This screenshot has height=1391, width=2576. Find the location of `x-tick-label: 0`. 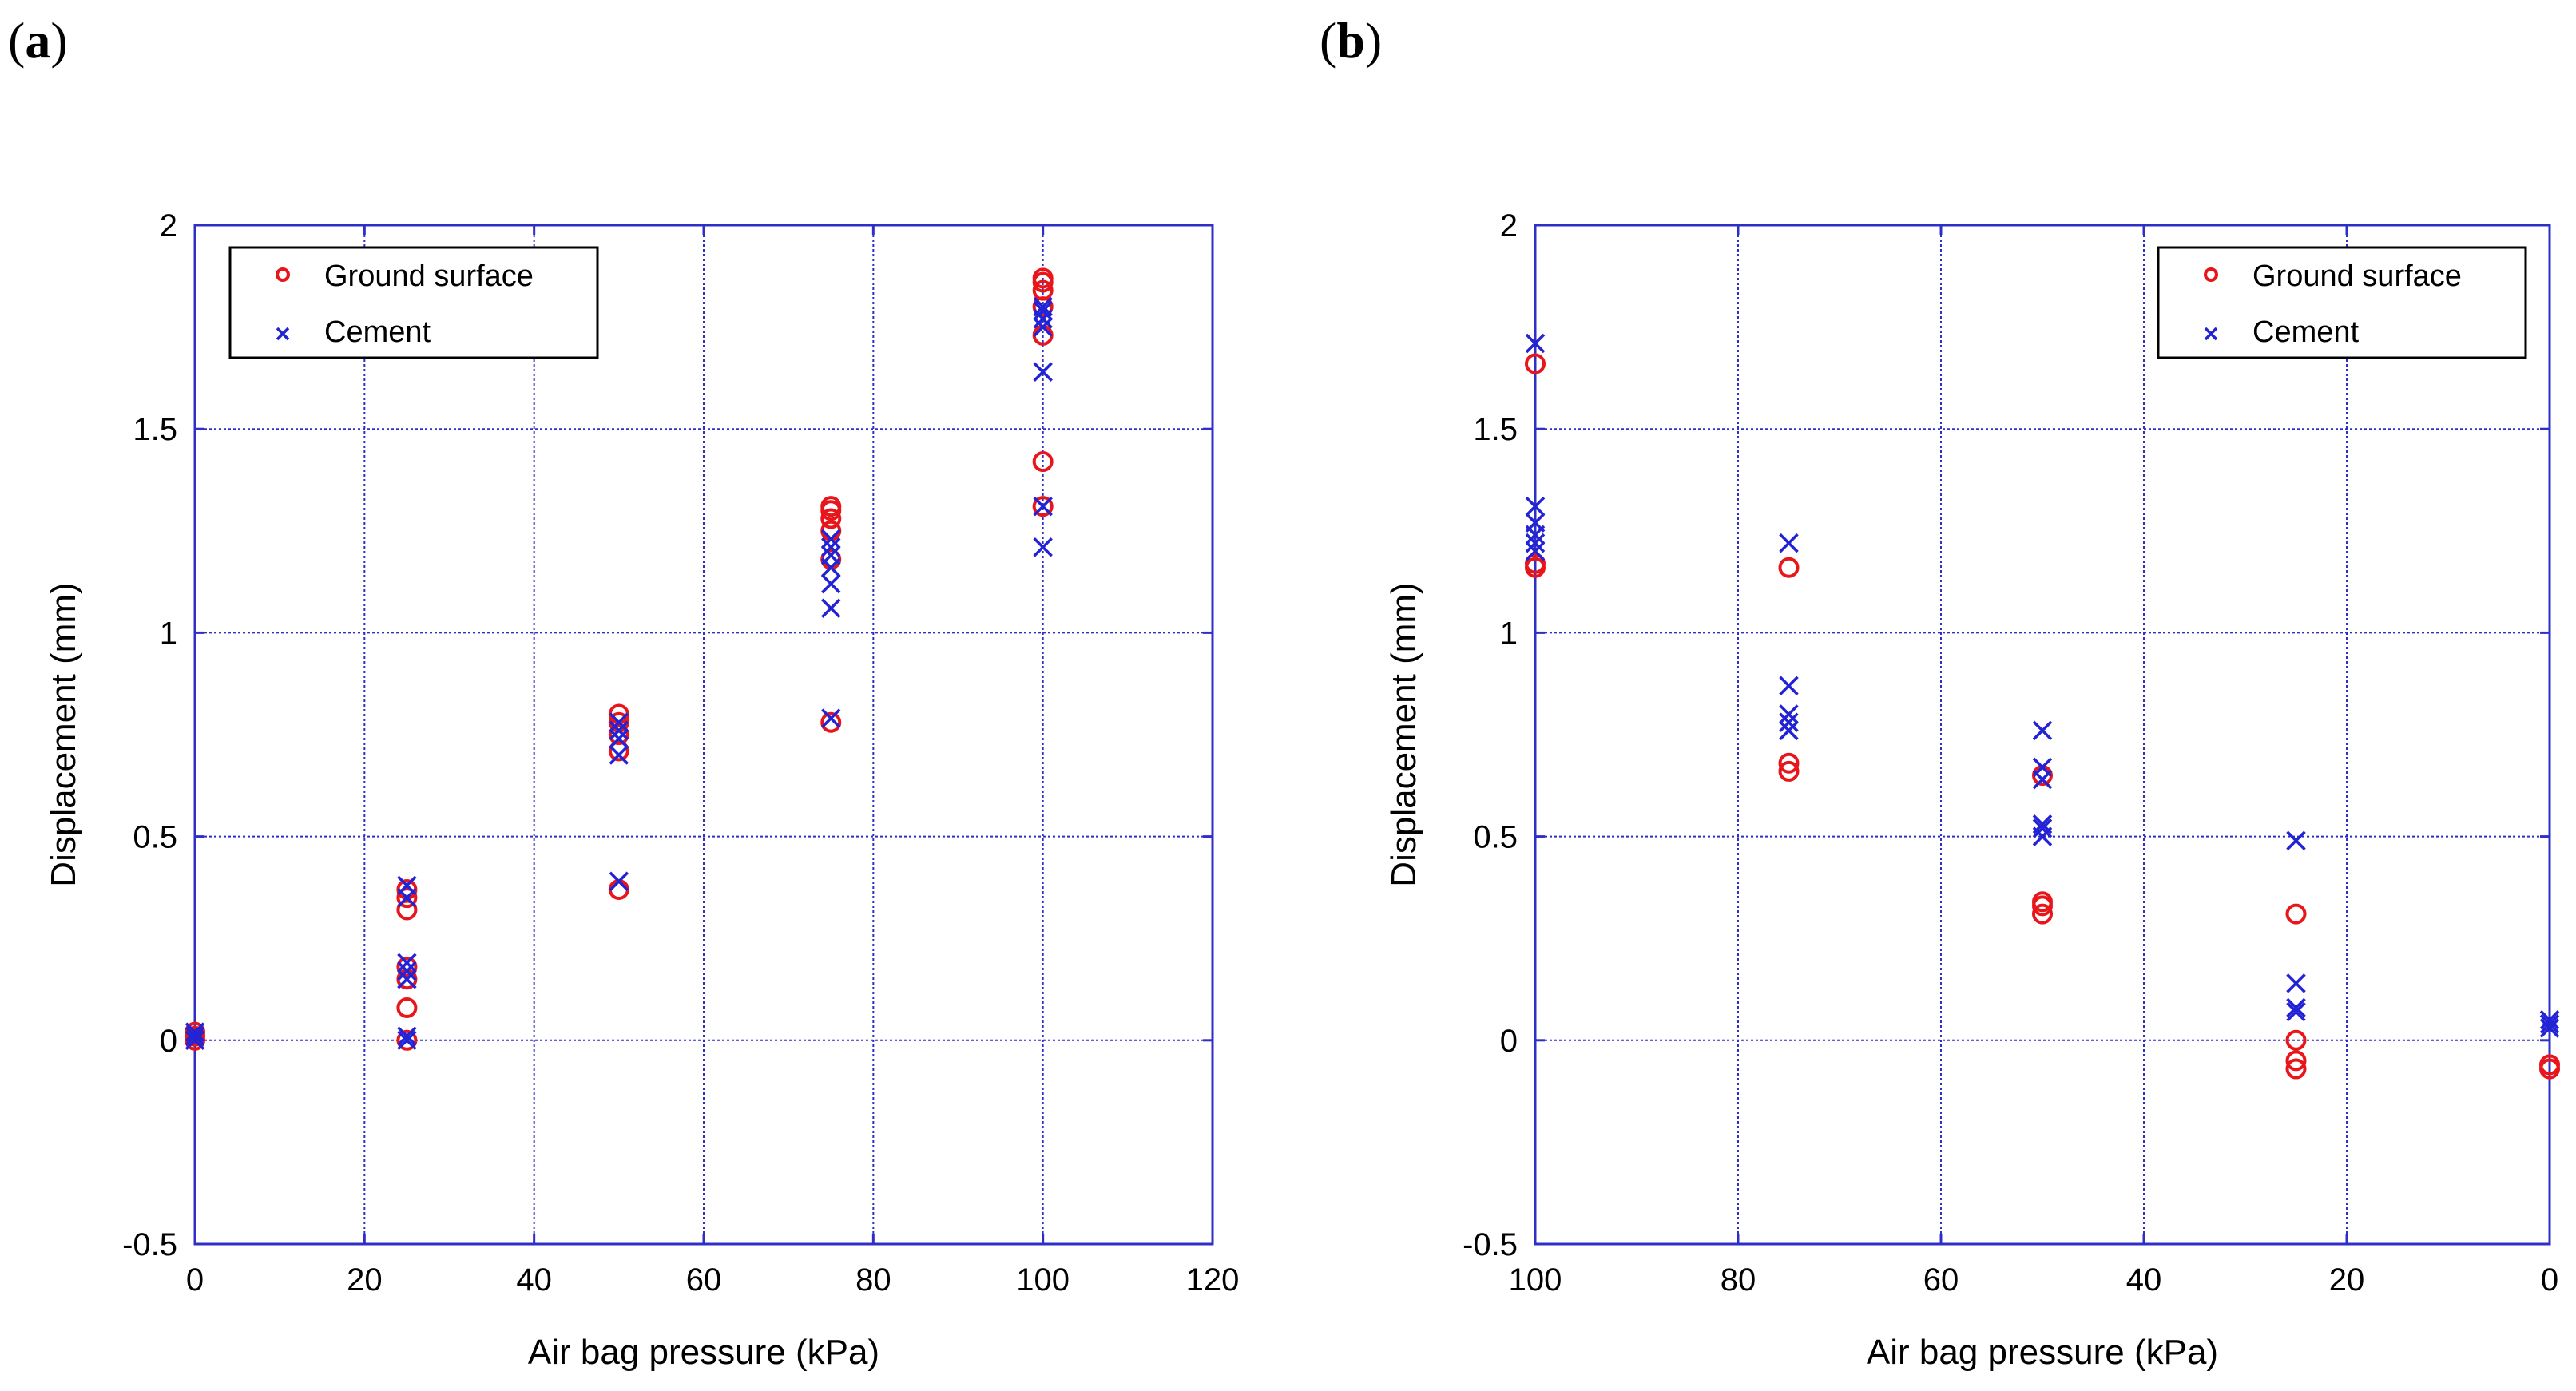

x-tick-label: 0 is located at coordinates (2549, 1280).